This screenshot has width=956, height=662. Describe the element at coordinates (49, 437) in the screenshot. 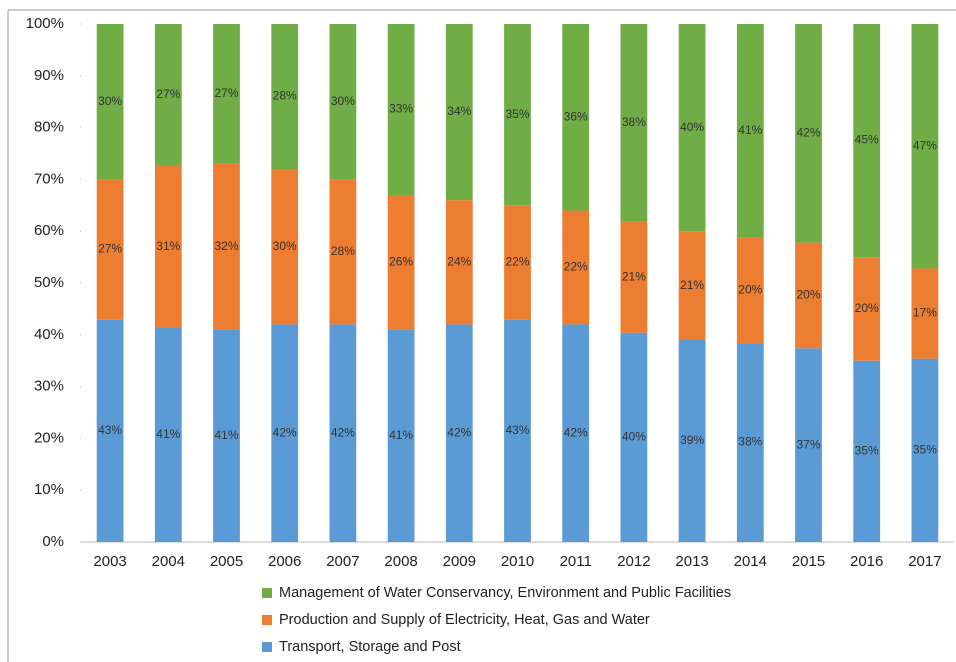

I see `y-tick-label: 20%` at that location.